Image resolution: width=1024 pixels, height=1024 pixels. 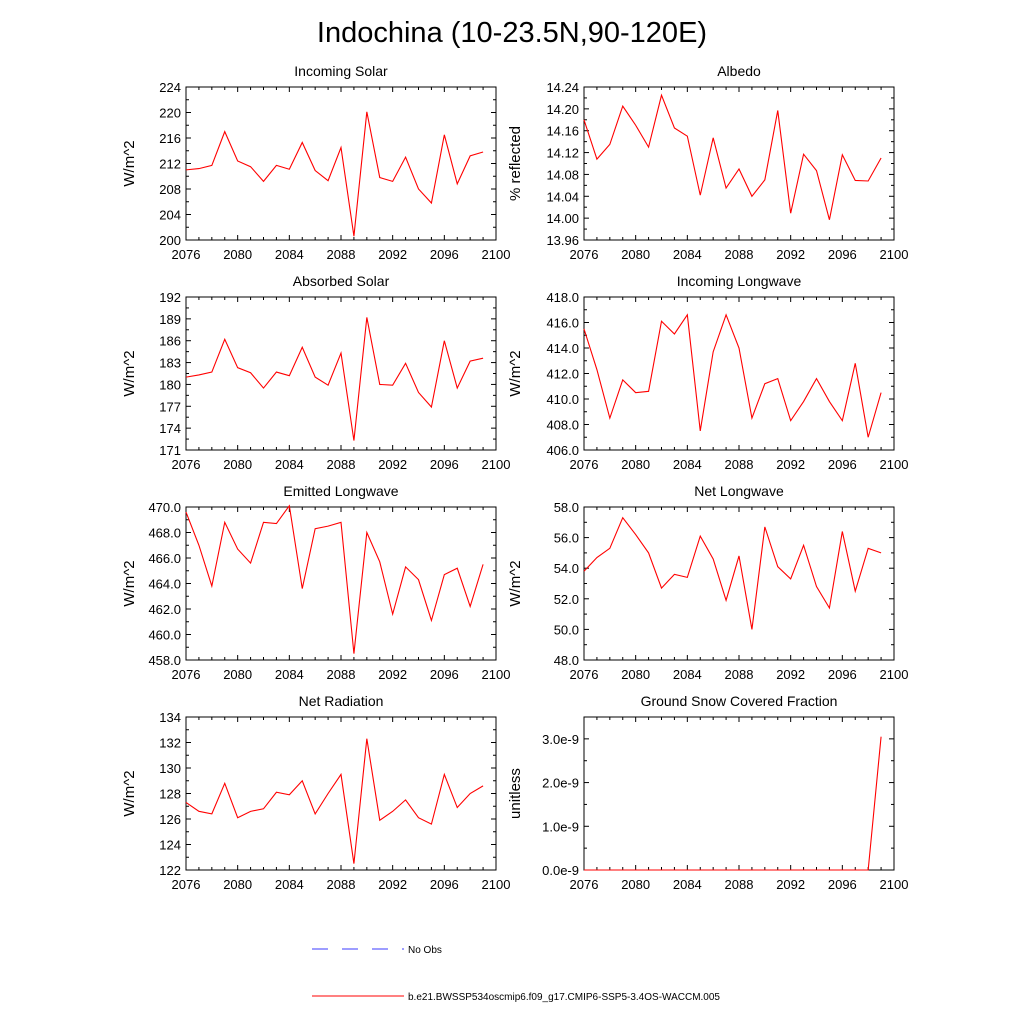 What do you see at coordinates (790, 884) in the screenshot?
I see `ground-snow-covered-fraction-xtick-label: 2092` at bounding box center [790, 884].